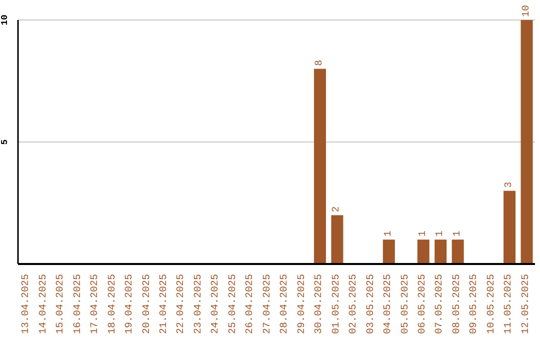  I want to click on x-tick-label: 12.05.2025, so click(526, 304).